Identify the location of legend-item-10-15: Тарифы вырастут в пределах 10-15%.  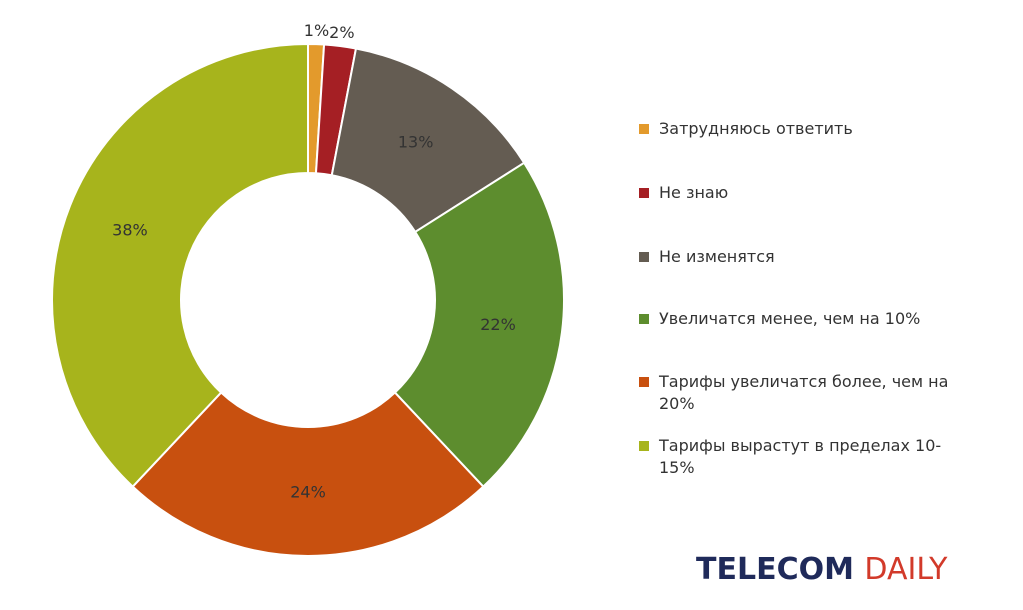
(809, 457).